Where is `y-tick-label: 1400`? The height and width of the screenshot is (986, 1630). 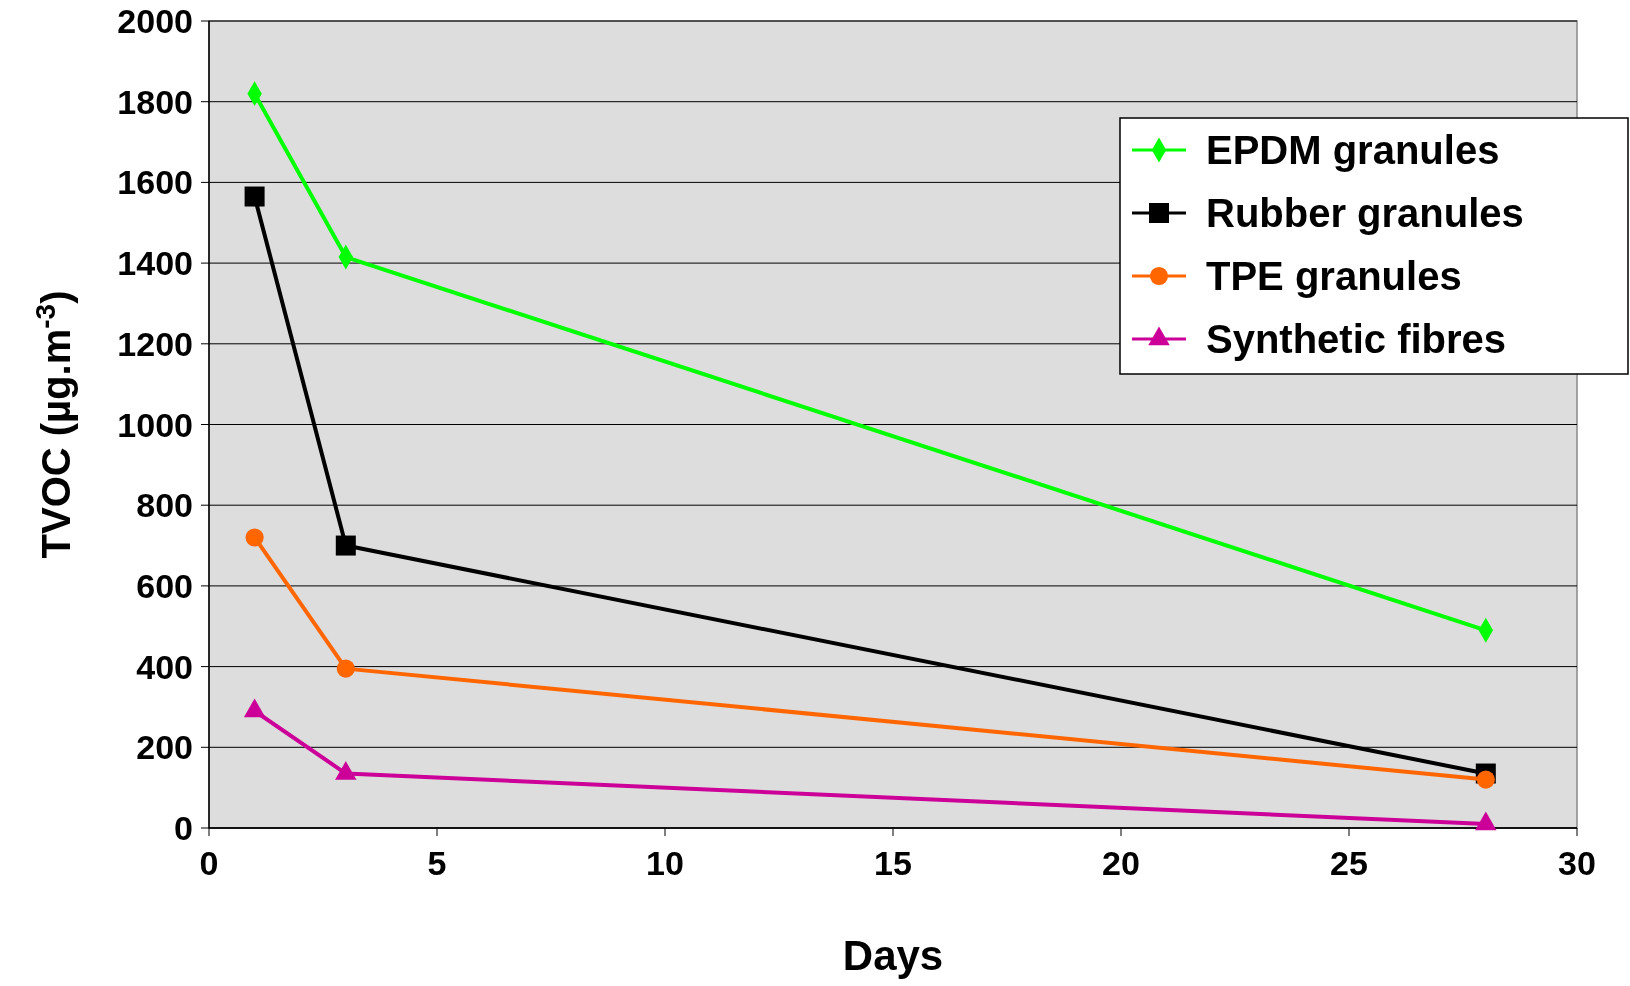 y-tick-label: 1400 is located at coordinates (155, 263).